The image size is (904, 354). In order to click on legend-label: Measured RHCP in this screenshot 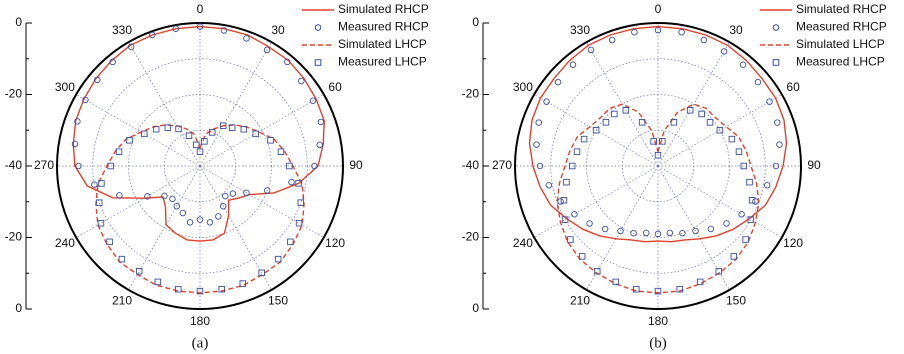, I will do `click(841, 27)`.